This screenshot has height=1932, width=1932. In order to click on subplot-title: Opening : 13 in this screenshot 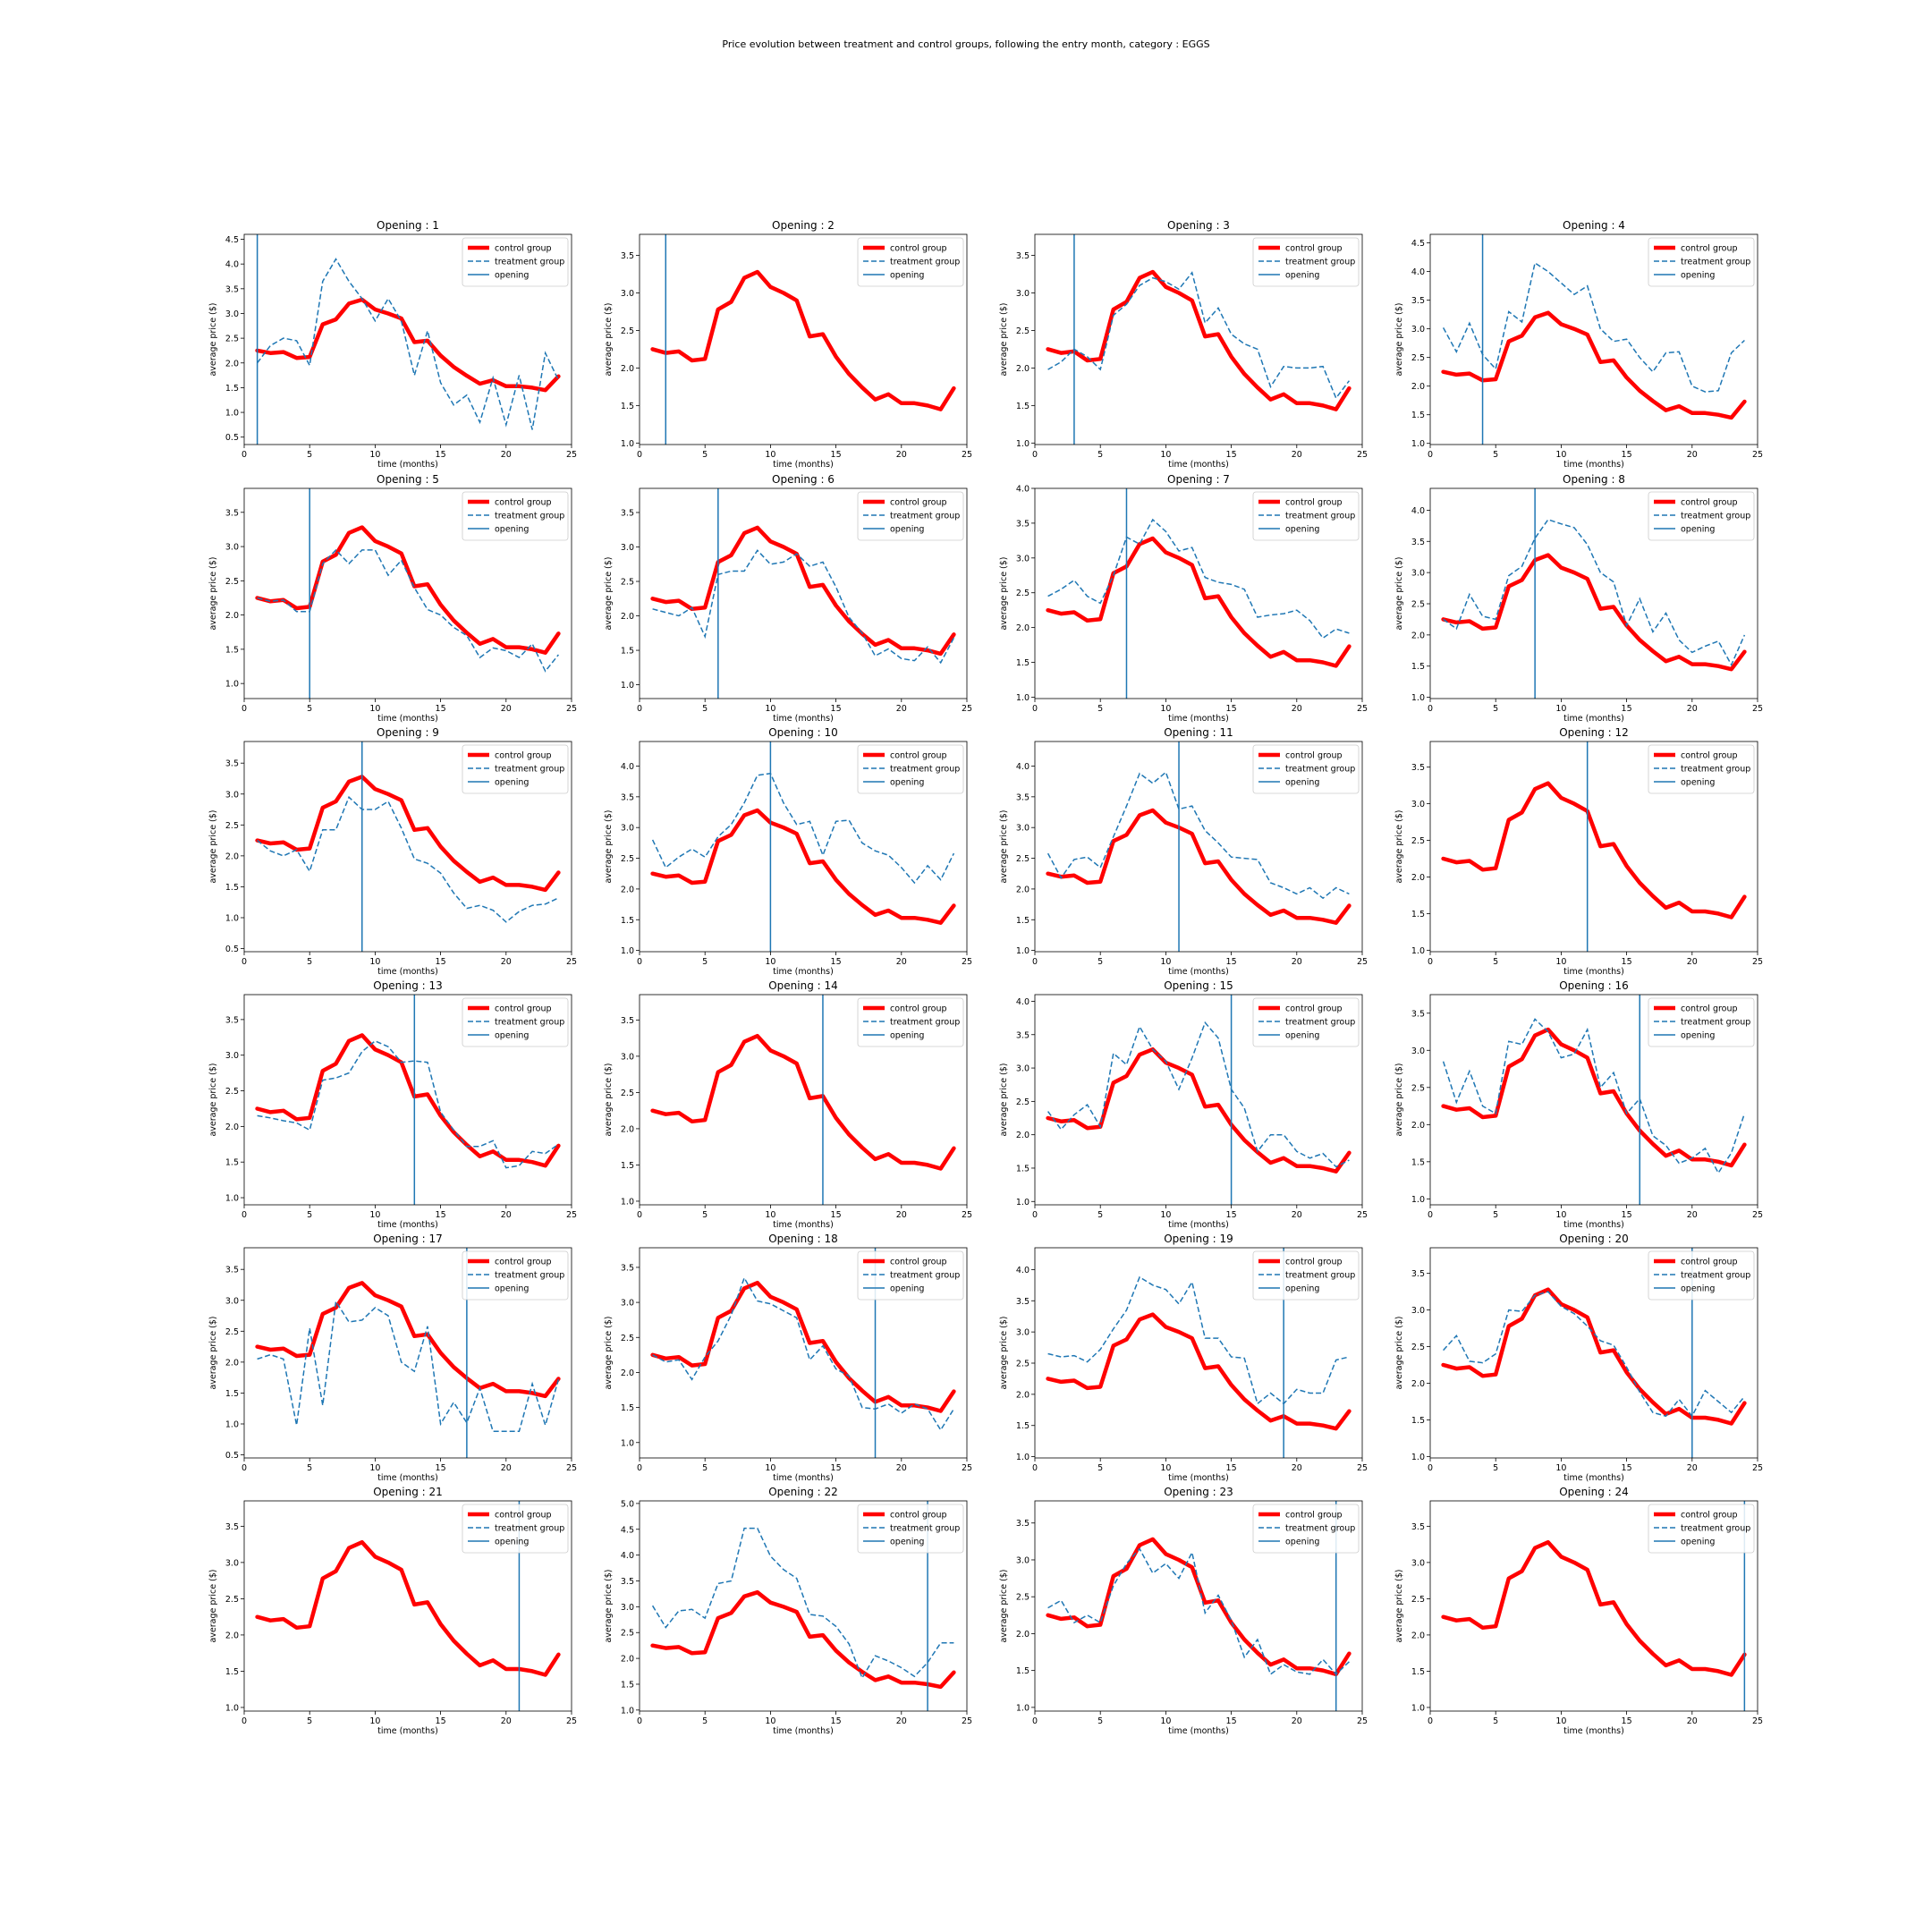, I will do `click(408, 985)`.